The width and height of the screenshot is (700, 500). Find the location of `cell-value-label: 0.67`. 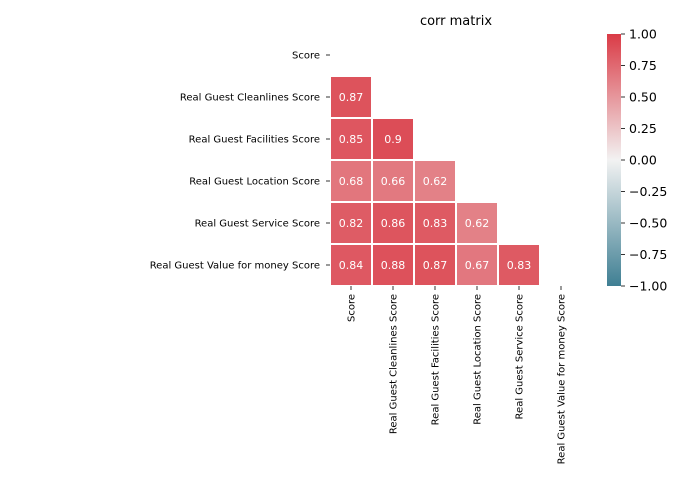

cell-value-label: 0.67 is located at coordinates (477, 265).